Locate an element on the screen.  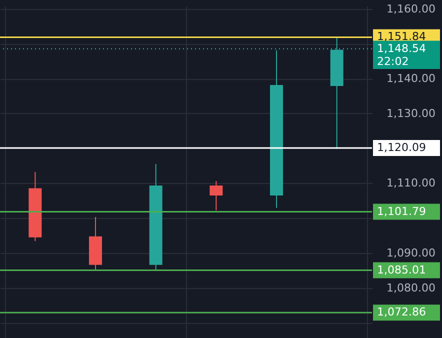
y-tick-label: 1,090.00 is located at coordinates (411, 253).